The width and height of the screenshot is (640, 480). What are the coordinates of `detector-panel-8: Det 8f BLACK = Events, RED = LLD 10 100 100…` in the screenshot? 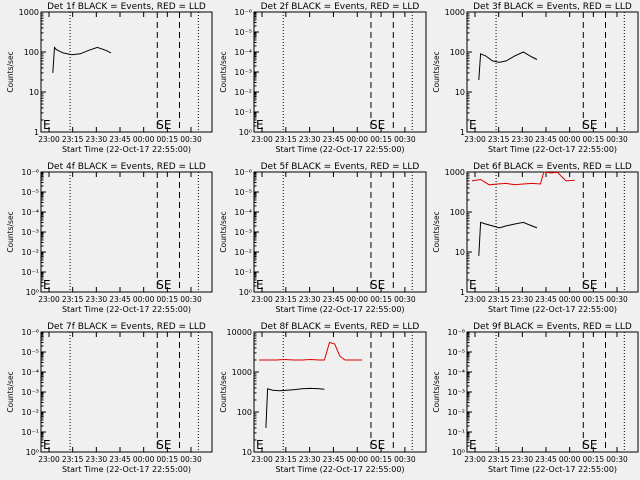 It's located at (323, 398).